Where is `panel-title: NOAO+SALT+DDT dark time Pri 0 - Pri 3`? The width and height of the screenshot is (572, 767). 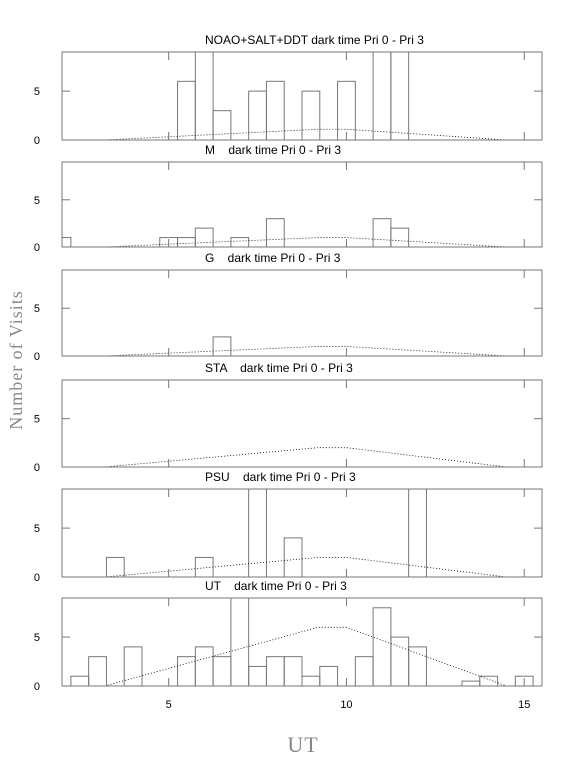
panel-title: NOAO+SALT+DDT dark time Pri 0 - Pri 3 is located at coordinates (314, 40).